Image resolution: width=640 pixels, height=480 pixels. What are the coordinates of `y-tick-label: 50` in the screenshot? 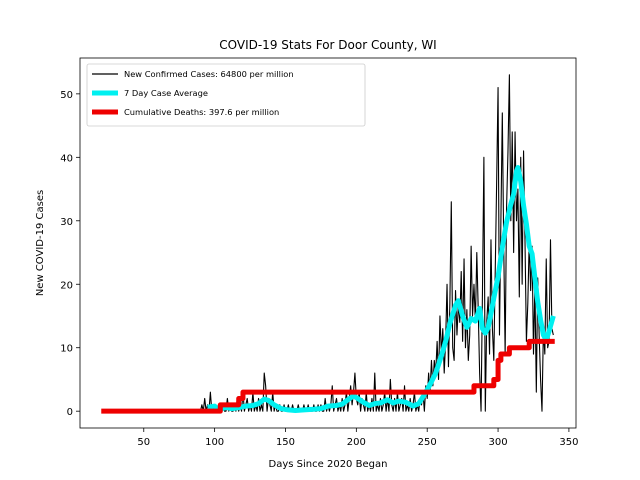 It's located at (66, 95).